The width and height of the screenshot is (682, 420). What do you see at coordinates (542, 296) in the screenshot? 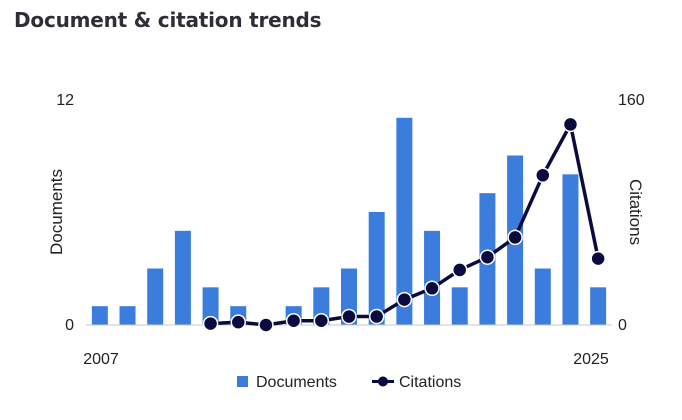
I see `documents-bar-2023` at bounding box center [542, 296].